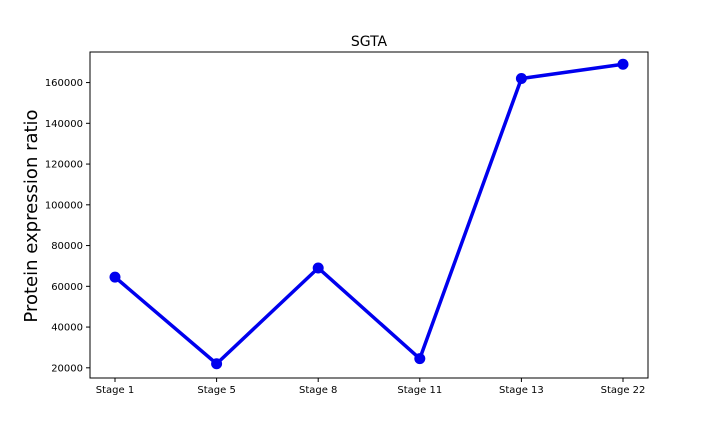  I want to click on y-tick-label: 80000, so click(67, 246).